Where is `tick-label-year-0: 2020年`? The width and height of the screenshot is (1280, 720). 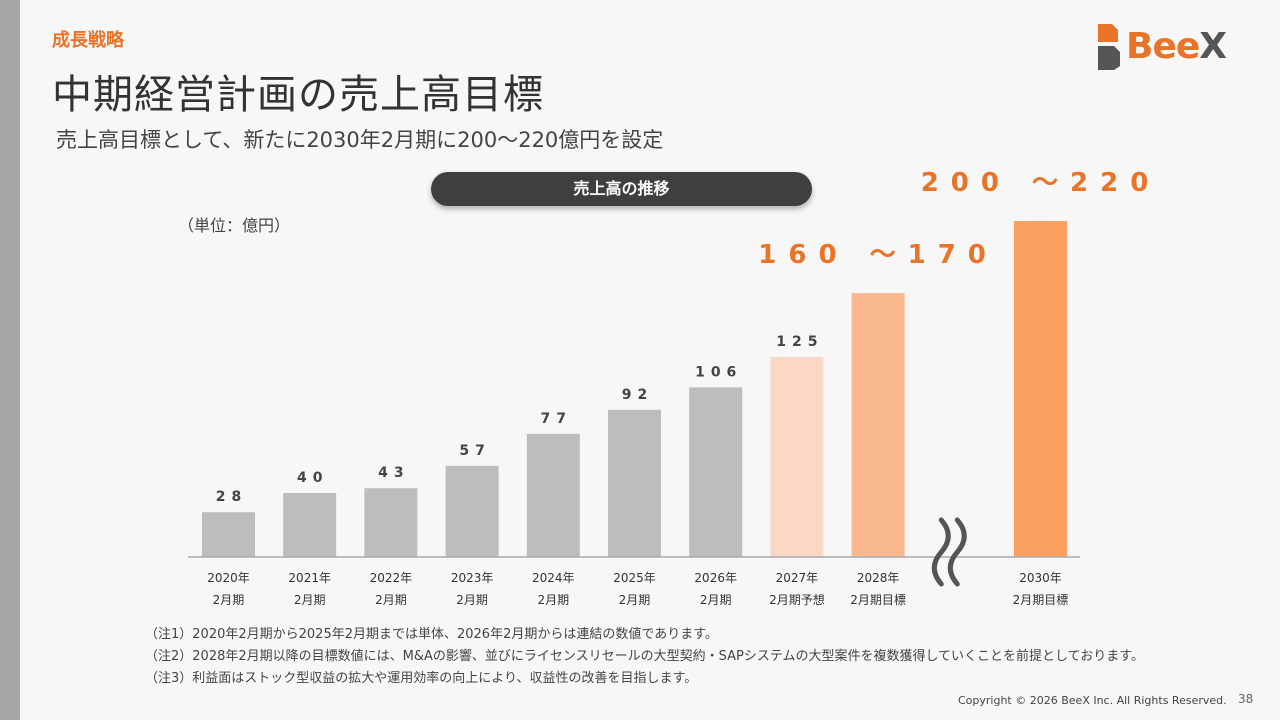 tick-label-year-0: 2020年 is located at coordinates (228, 578).